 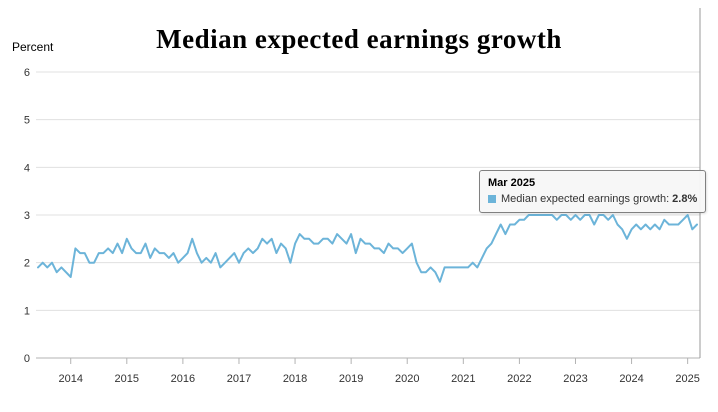 What do you see at coordinates (183, 379) in the screenshot?
I see `x-tick-label: 2016` at bounding box center [183, 379].